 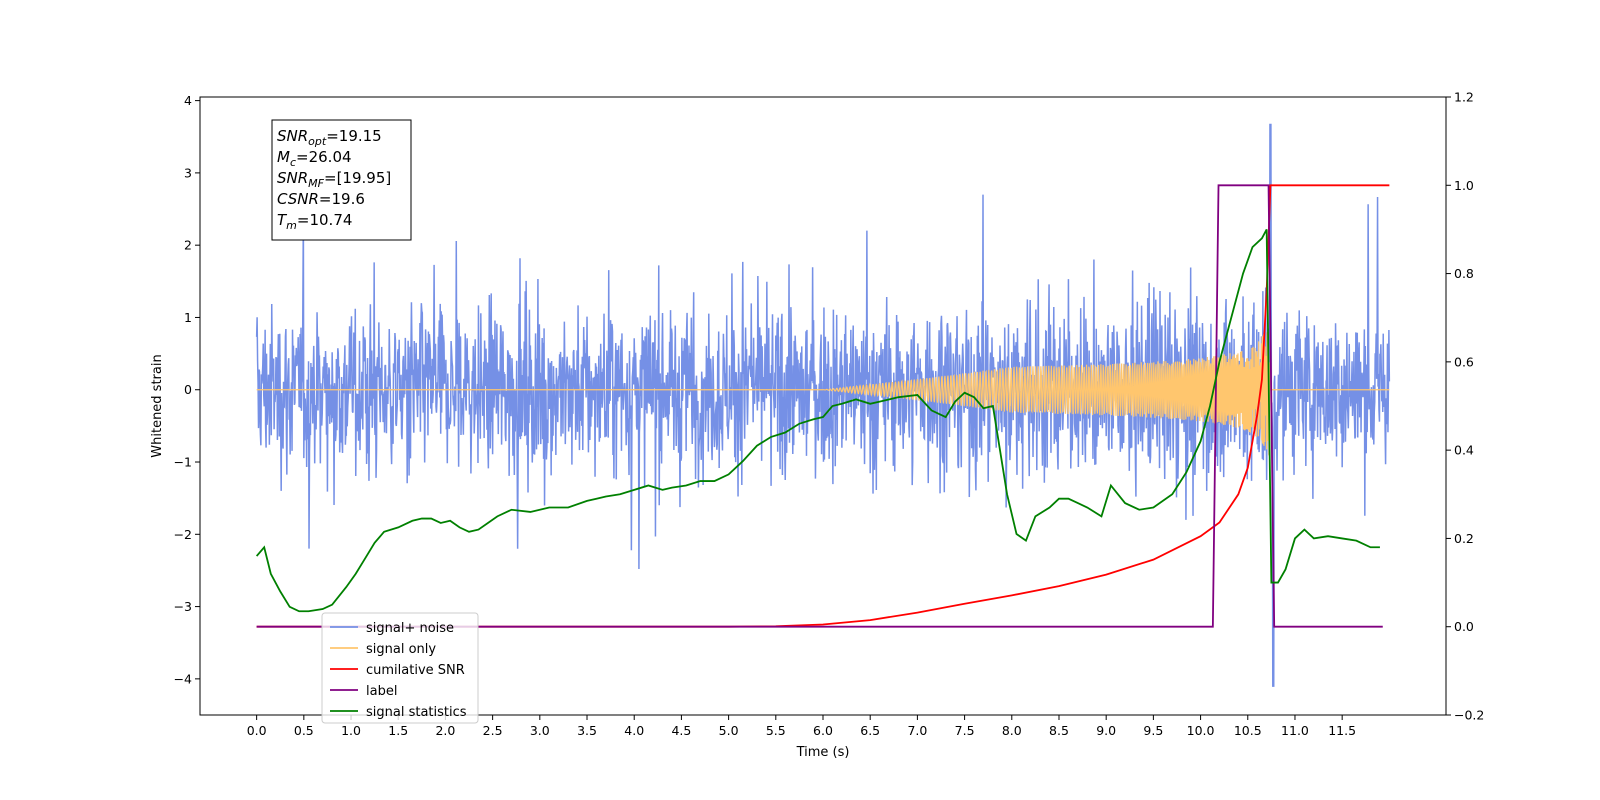 What do you see at coordinates (681, 730) in the screenshot?
I see `x-tick-label: 4.5` at bounding box center [681, 730].